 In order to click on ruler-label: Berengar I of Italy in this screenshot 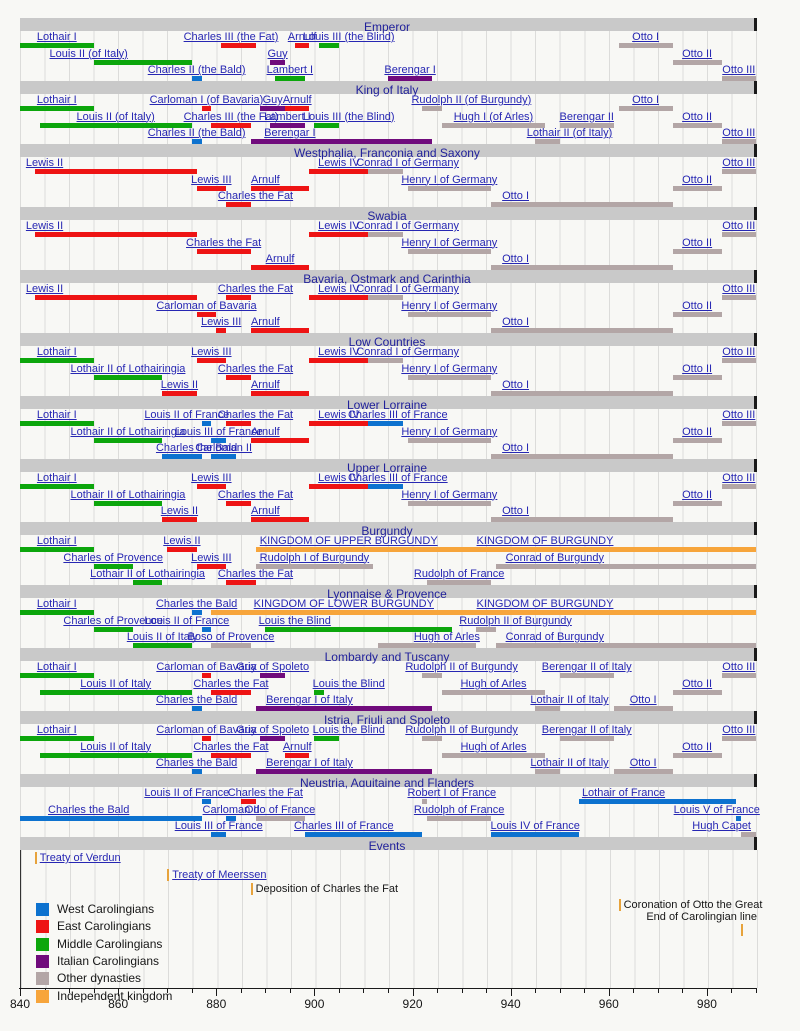, I will do `click(309, 763)`.